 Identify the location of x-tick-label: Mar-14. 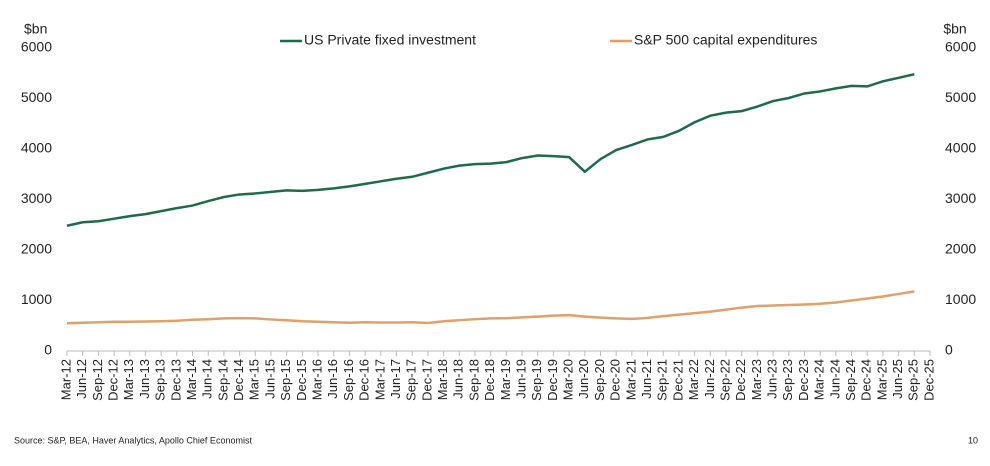
(191, 379).